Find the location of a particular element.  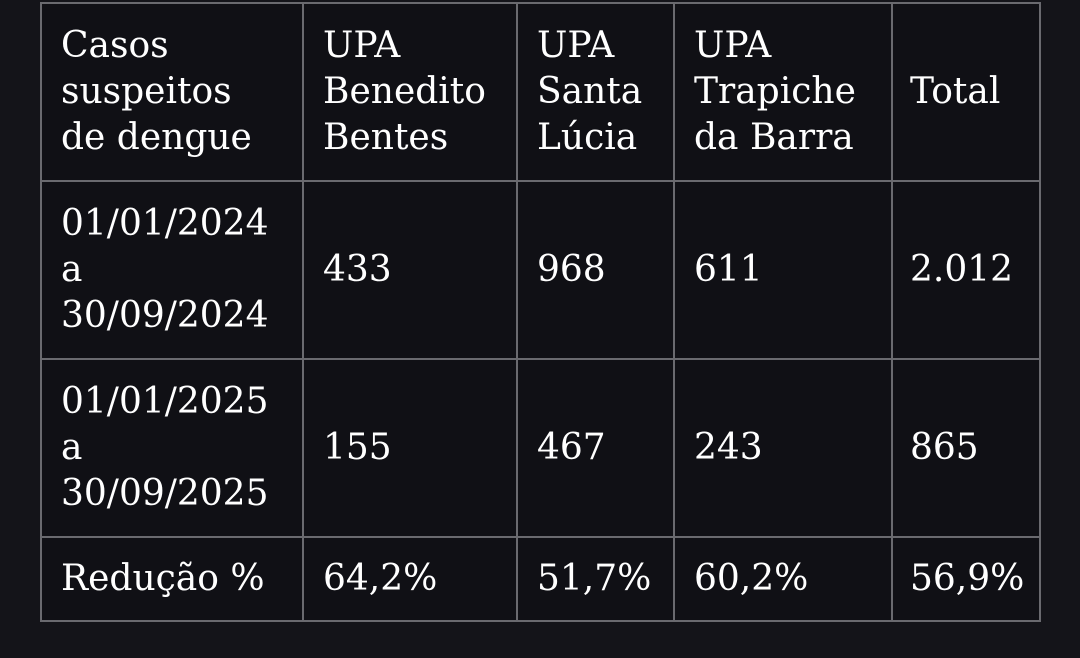

cell-2024-benedito-bentes: 433 is located at coordinates (410, 270).